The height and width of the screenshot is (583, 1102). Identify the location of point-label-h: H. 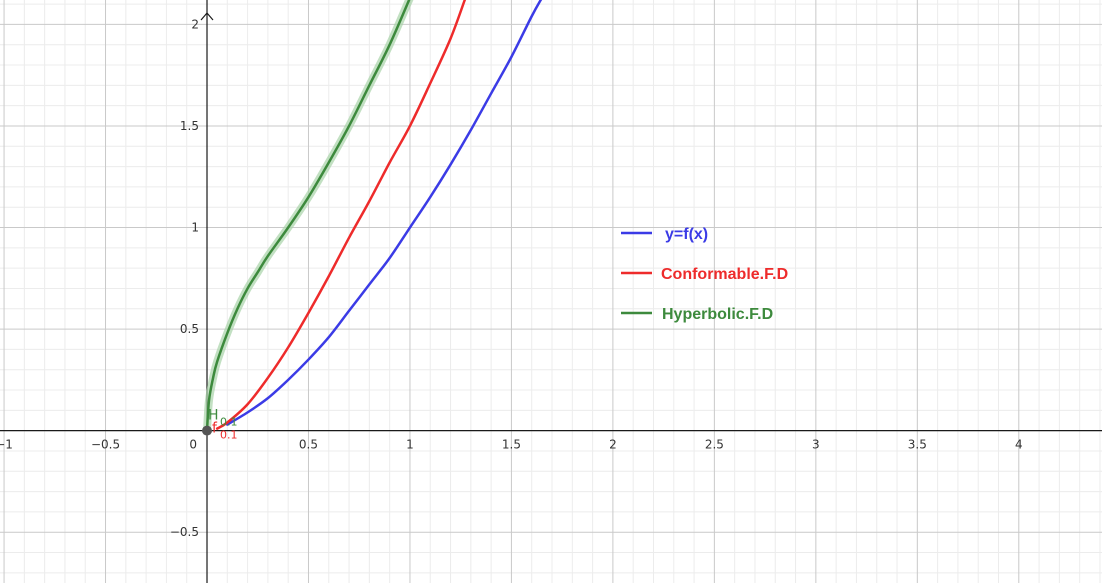
(213, 416).